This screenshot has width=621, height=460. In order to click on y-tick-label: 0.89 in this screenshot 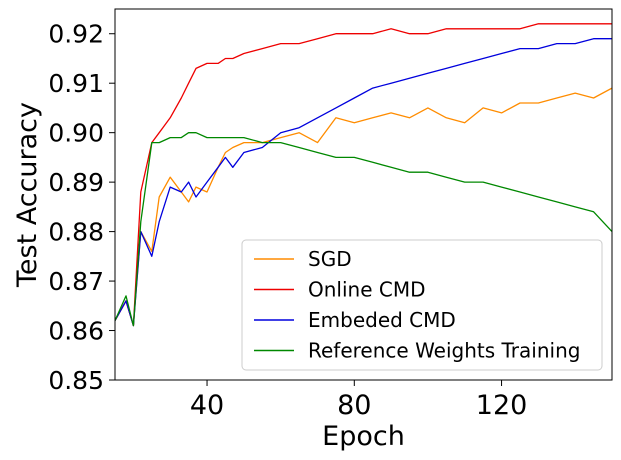, I will do `click(76, 182)`.